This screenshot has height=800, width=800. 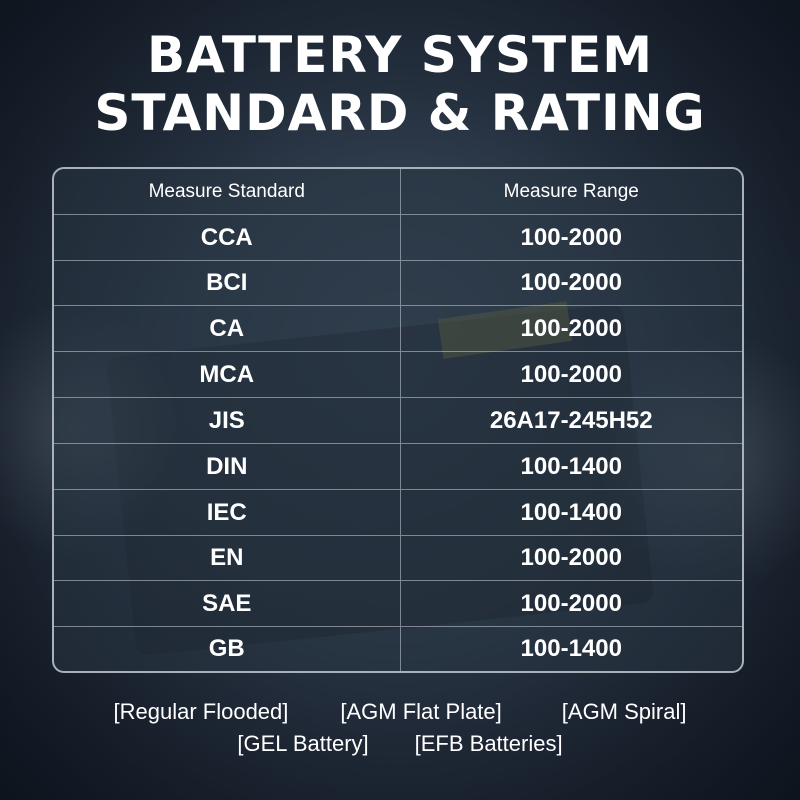 What do you see at coordinates (227, 328) in the screenshot?
I see `standard-cell: CA` at bounding box center [227, 328].